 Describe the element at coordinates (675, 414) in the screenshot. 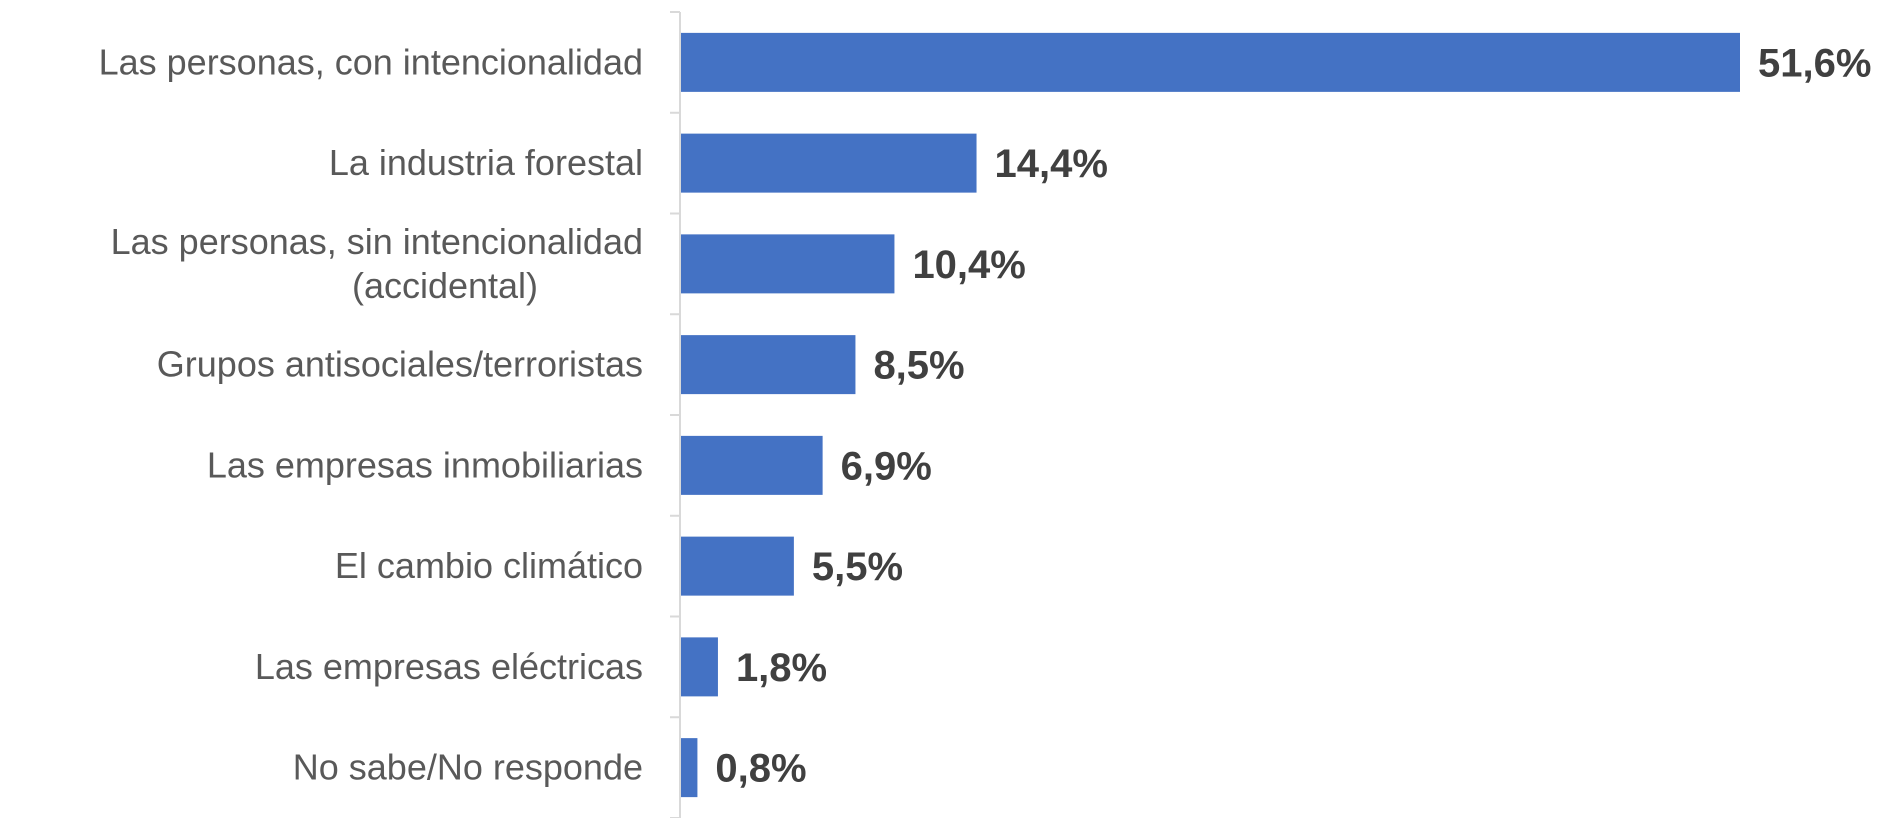

I see `axis-layer` at that location.